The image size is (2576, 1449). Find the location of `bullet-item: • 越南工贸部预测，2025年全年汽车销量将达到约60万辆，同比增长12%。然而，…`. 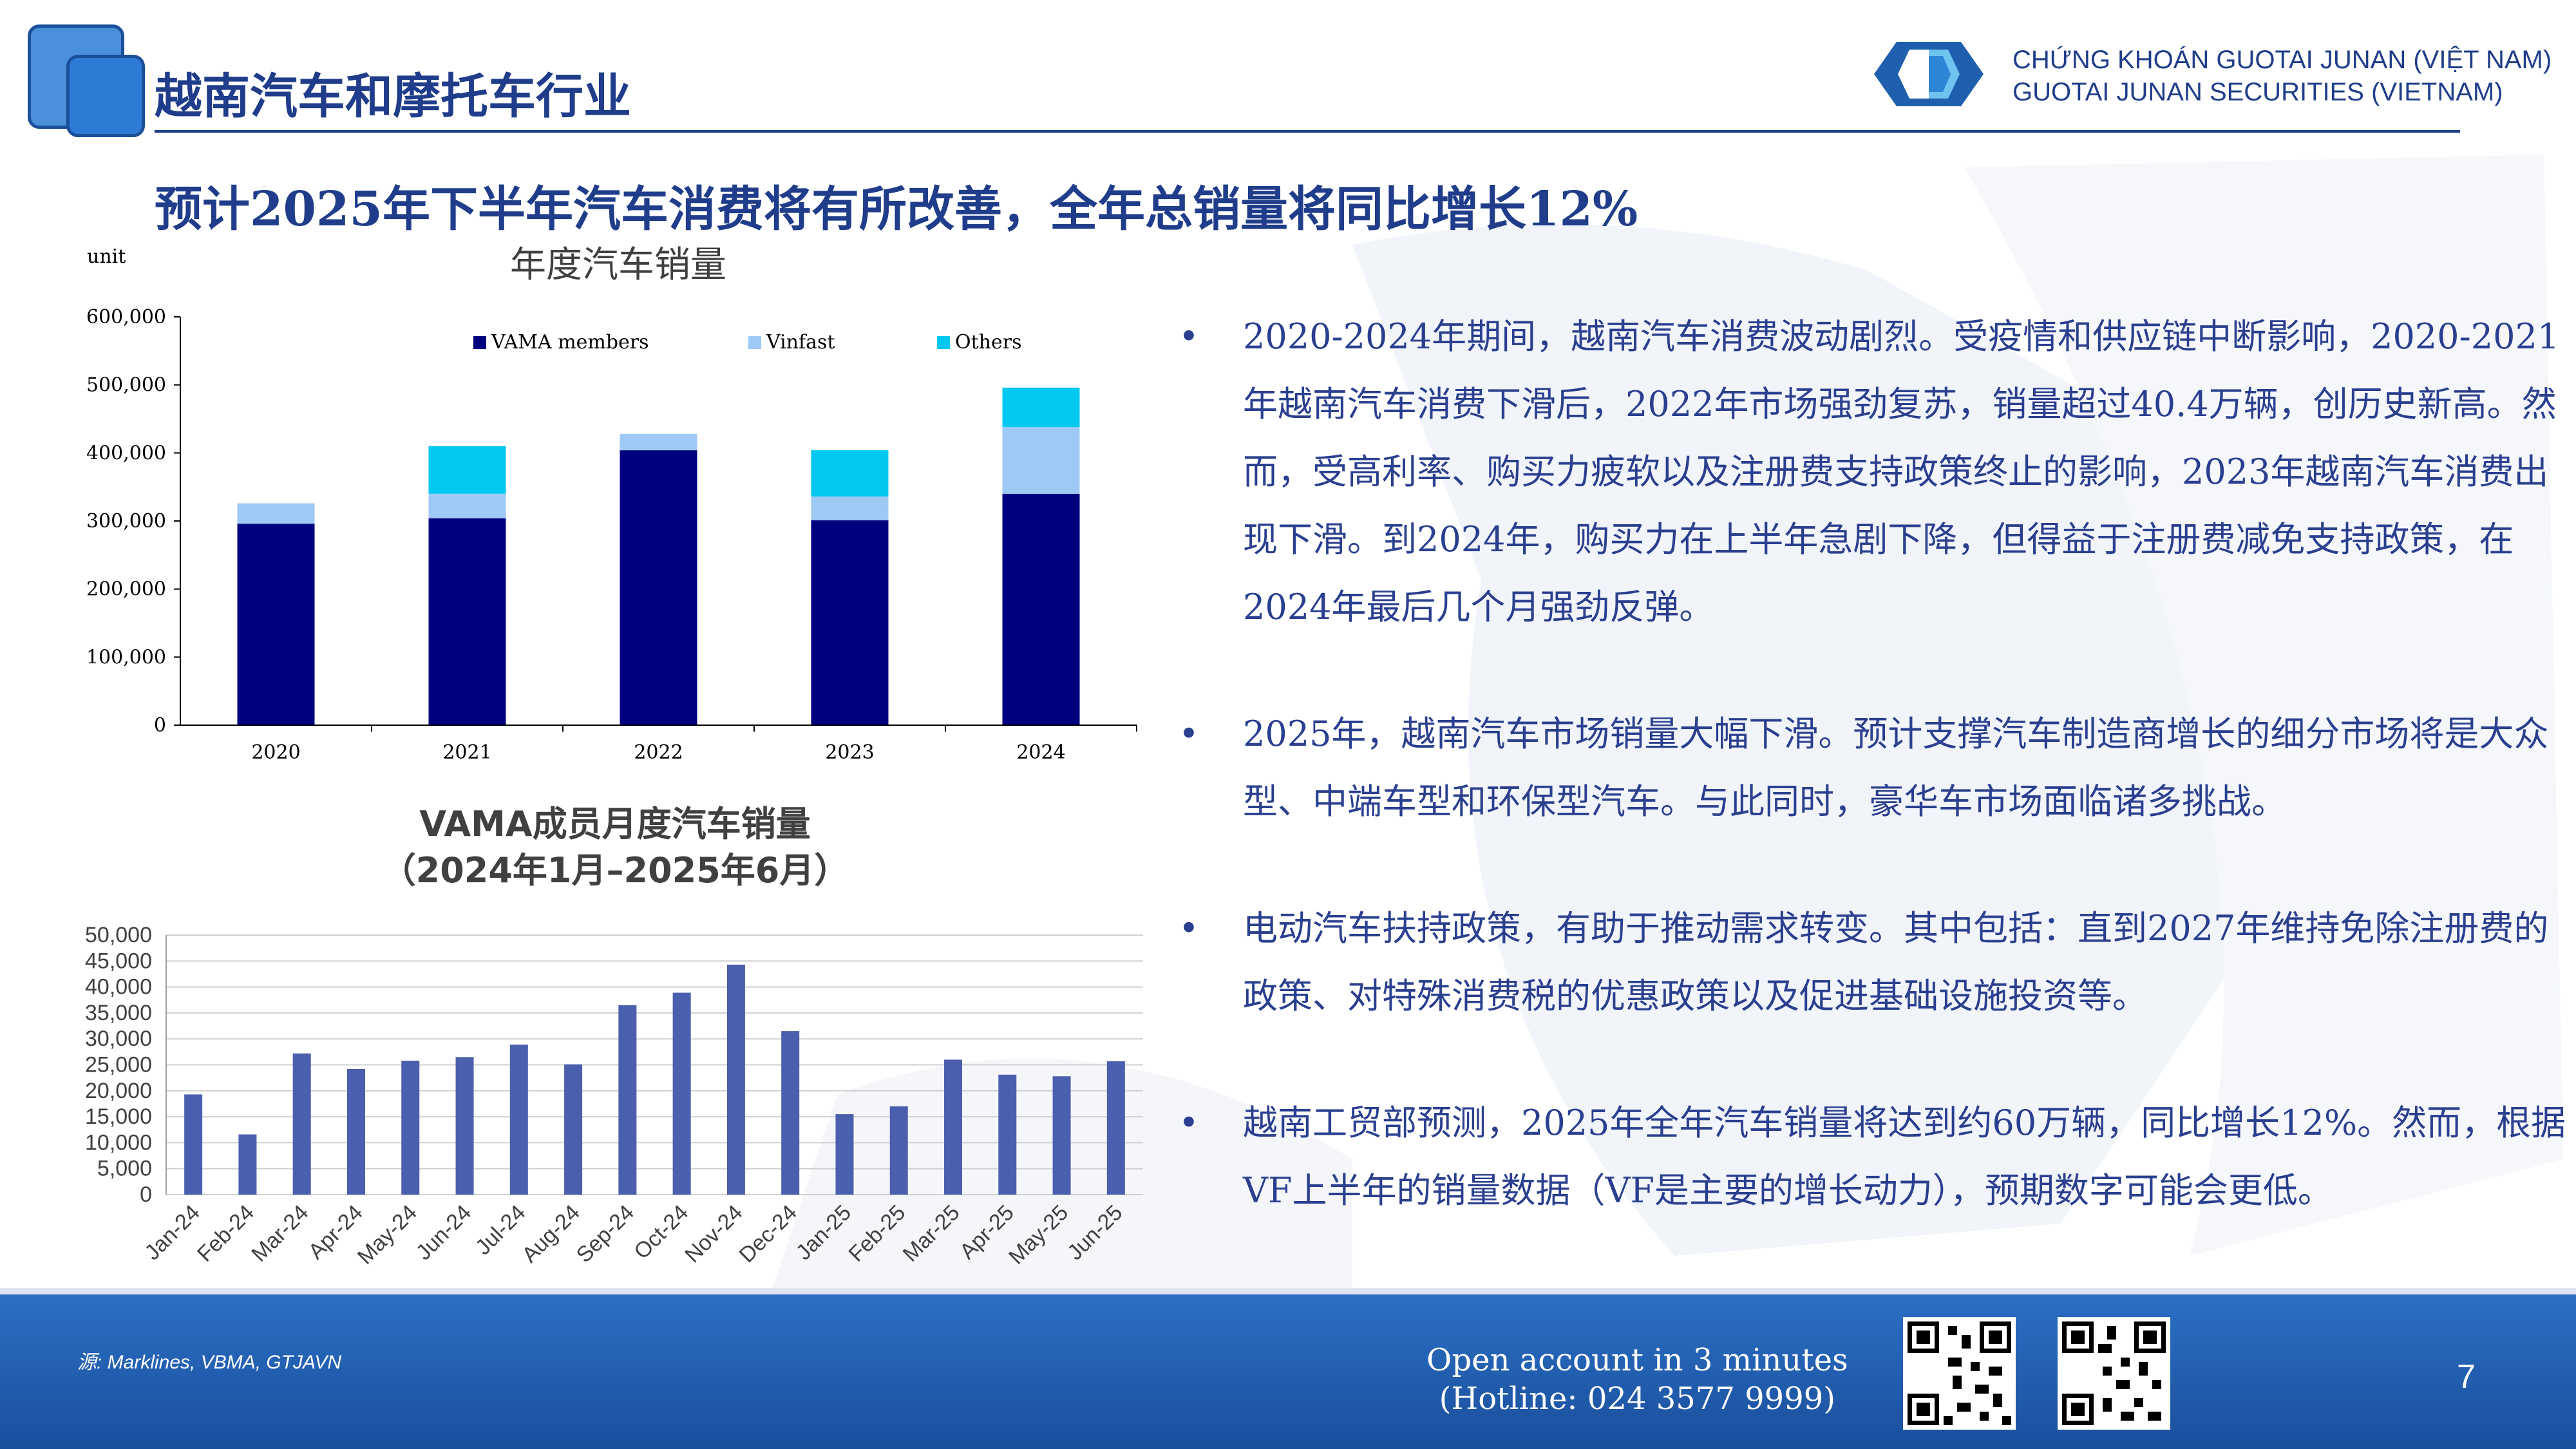

bullet-item: • 越南工贸部预测，2025年全年汽车销量将达到约60万辆，同比增长12%。然而，… is located at coordinates (1874, 1157).